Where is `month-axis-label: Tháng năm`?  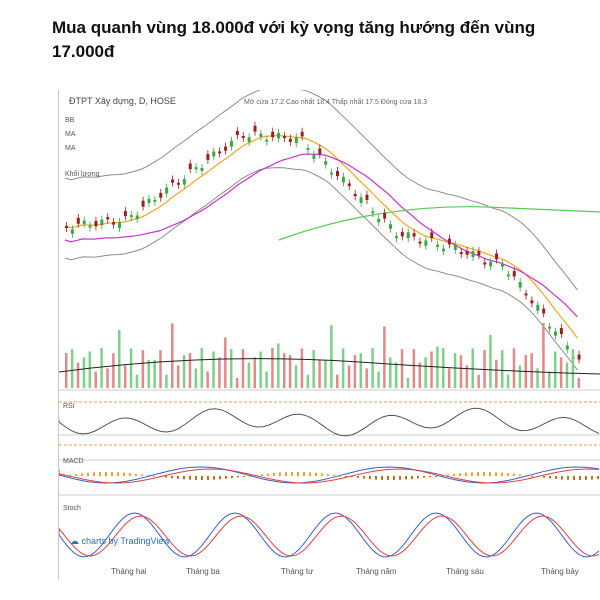
month-axis-label: Tháng năm is located at coordinates (376, 571).